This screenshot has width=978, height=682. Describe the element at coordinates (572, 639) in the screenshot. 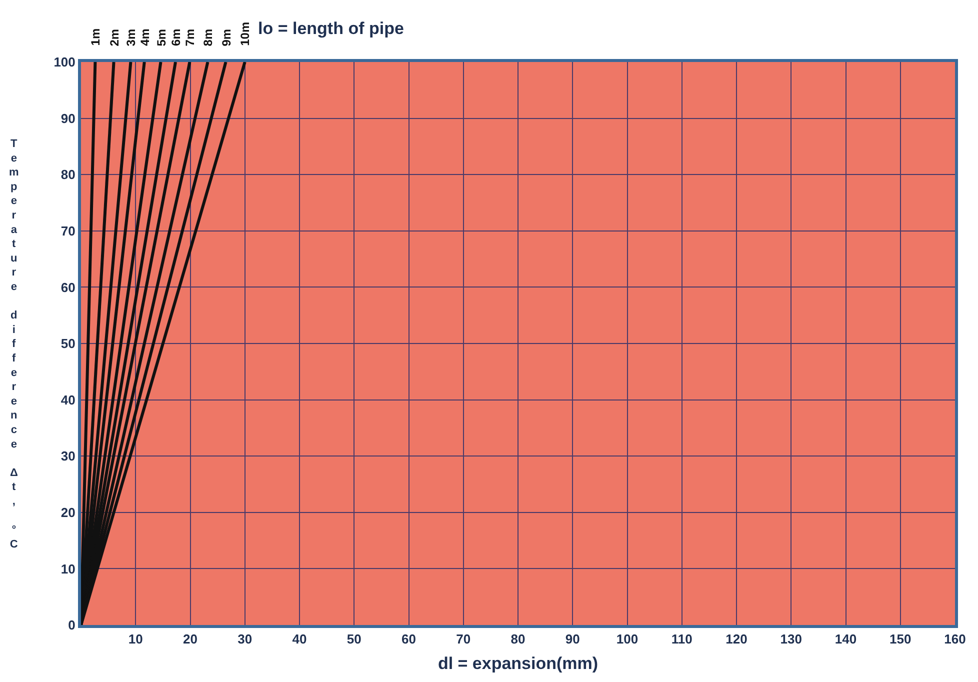

I see `x-tick-label: 90` at that location.